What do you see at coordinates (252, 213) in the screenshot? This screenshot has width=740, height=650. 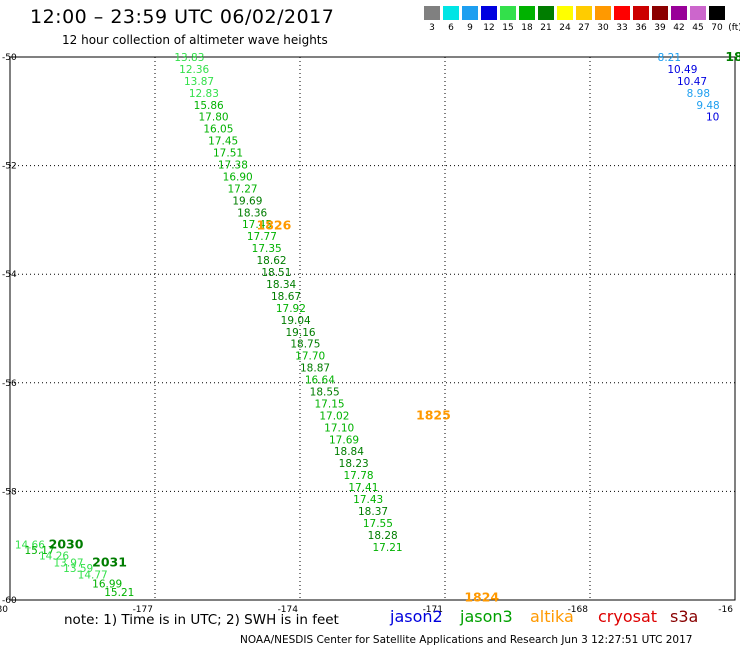 I see `swh-value: 18.36` at bounding box center [252, 213].